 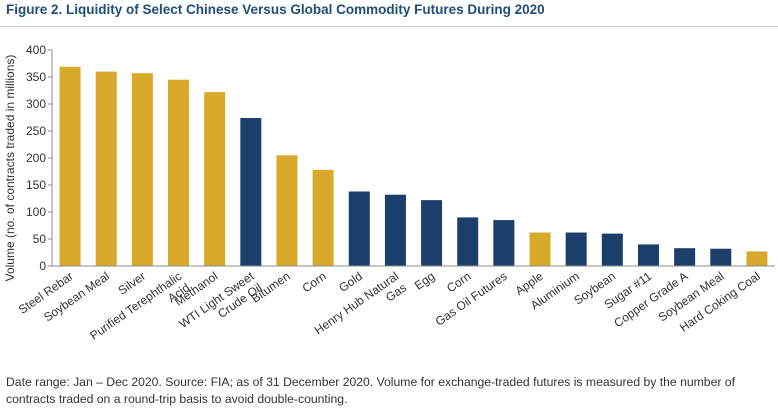 I want to click on y-tick-label: 50, so click(x=40, y=239).